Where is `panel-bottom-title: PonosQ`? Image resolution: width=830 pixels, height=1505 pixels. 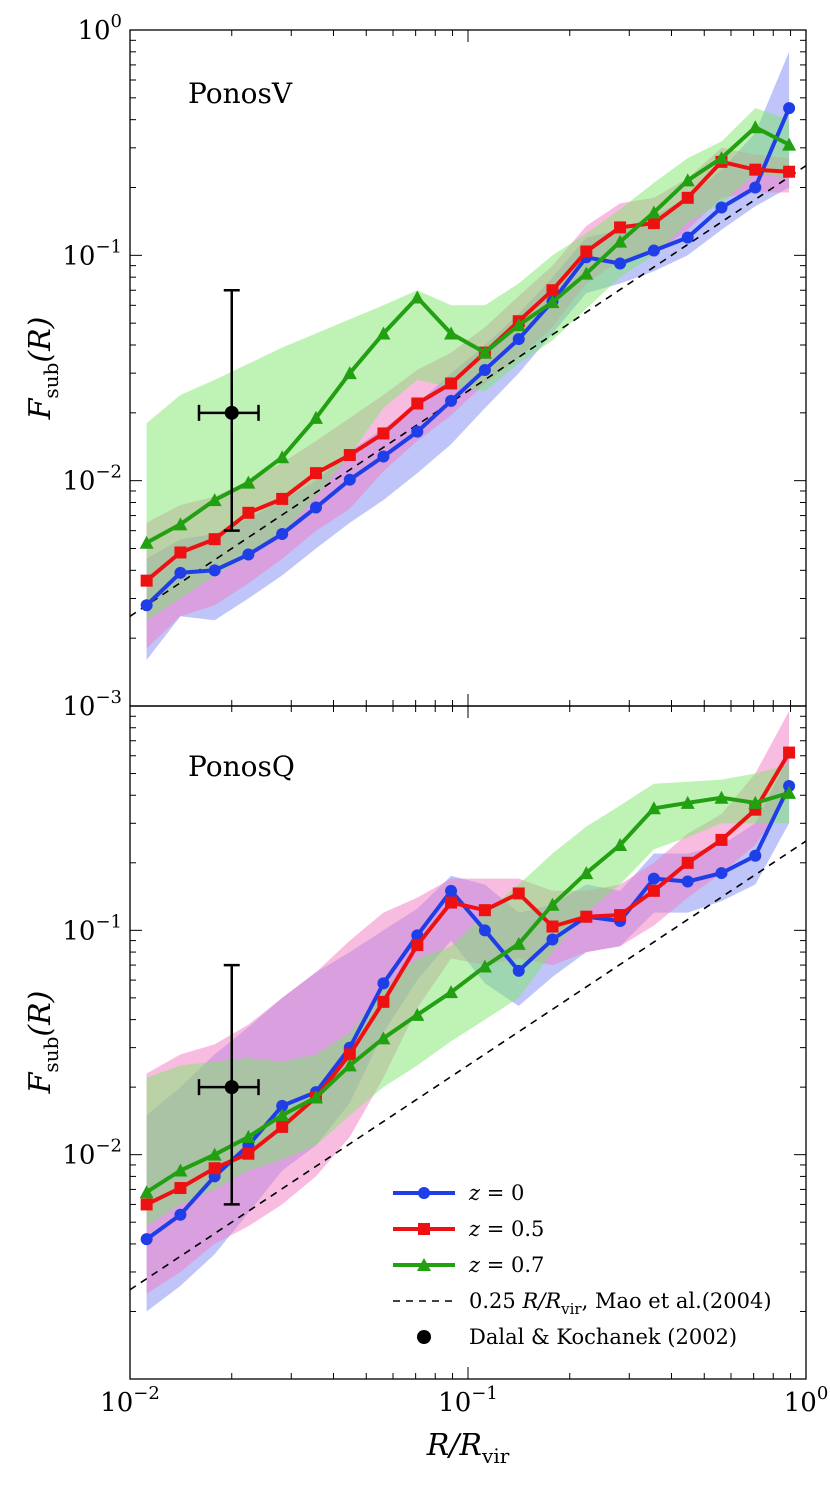
panel-bottom-title: PonosQ is located at coordinates (241, 766).